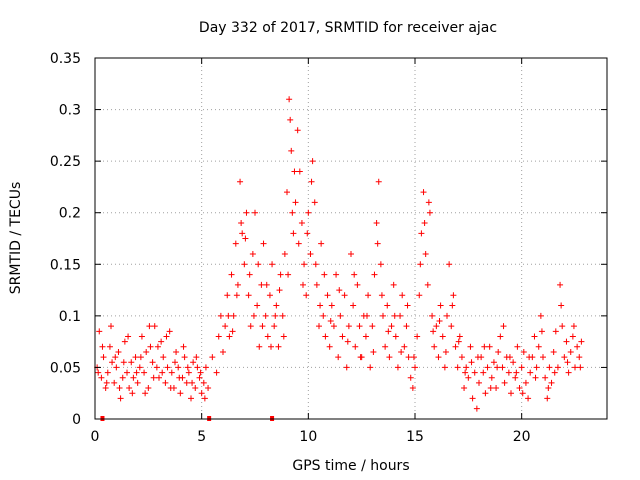 Image resolution: width=640 pixels, height=480 pixels. Describe the element at coordinates (65, 265) in the screenshot. I see `y-tick-label: 0.15` at that location.